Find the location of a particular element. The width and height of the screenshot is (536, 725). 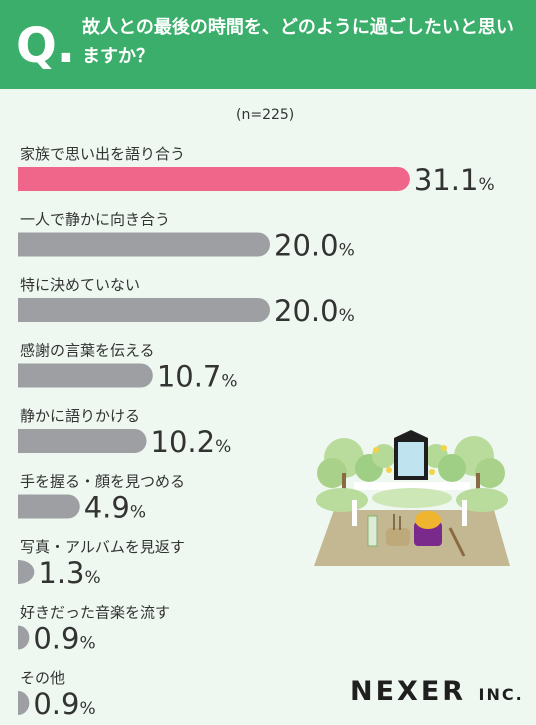

funeral-altar-illustration is located at coordinates (412, 498).